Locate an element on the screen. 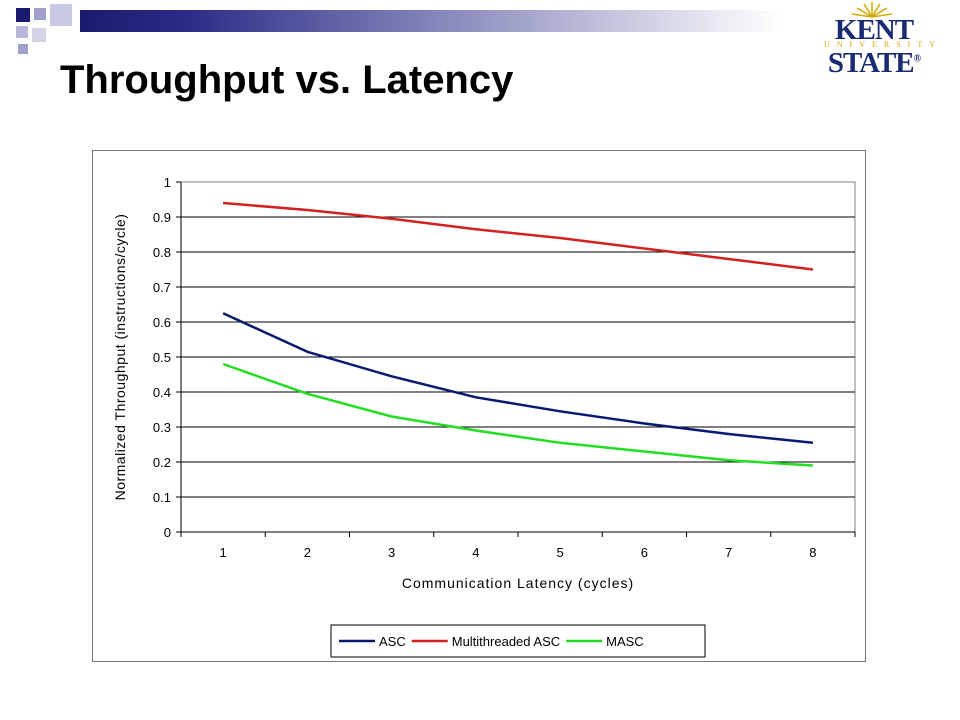 The height and width of the screenshot is (720, 960). series-line-masc is located at coordinates (517, 414).